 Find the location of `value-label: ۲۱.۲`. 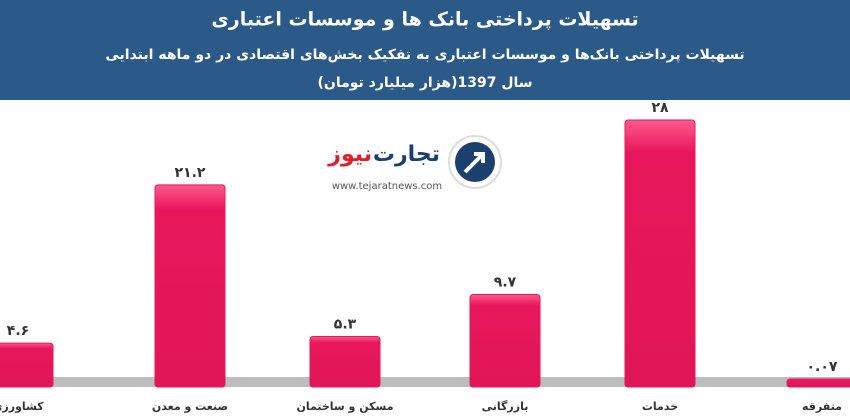

value-label: ۲۱.۲ is located at coordinates (190, 173).